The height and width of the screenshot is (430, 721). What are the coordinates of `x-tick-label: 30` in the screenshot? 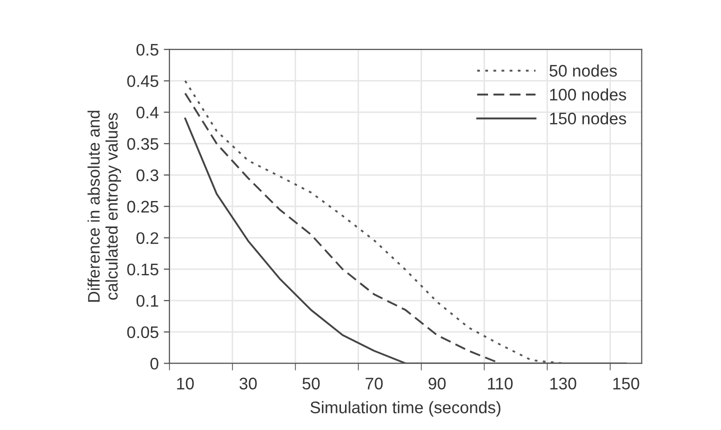 It's located at (248, 384).